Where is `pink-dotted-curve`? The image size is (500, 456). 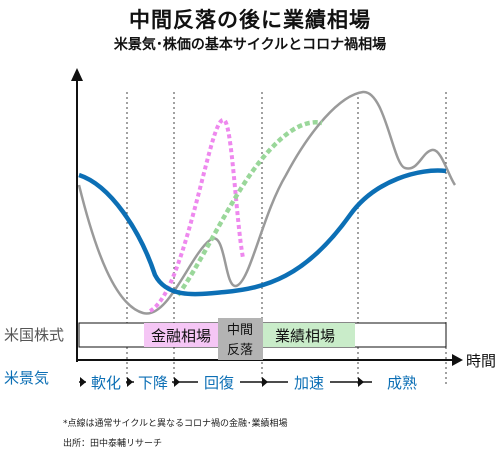
pink-dotted-curve is located at coordinates (196, 215).